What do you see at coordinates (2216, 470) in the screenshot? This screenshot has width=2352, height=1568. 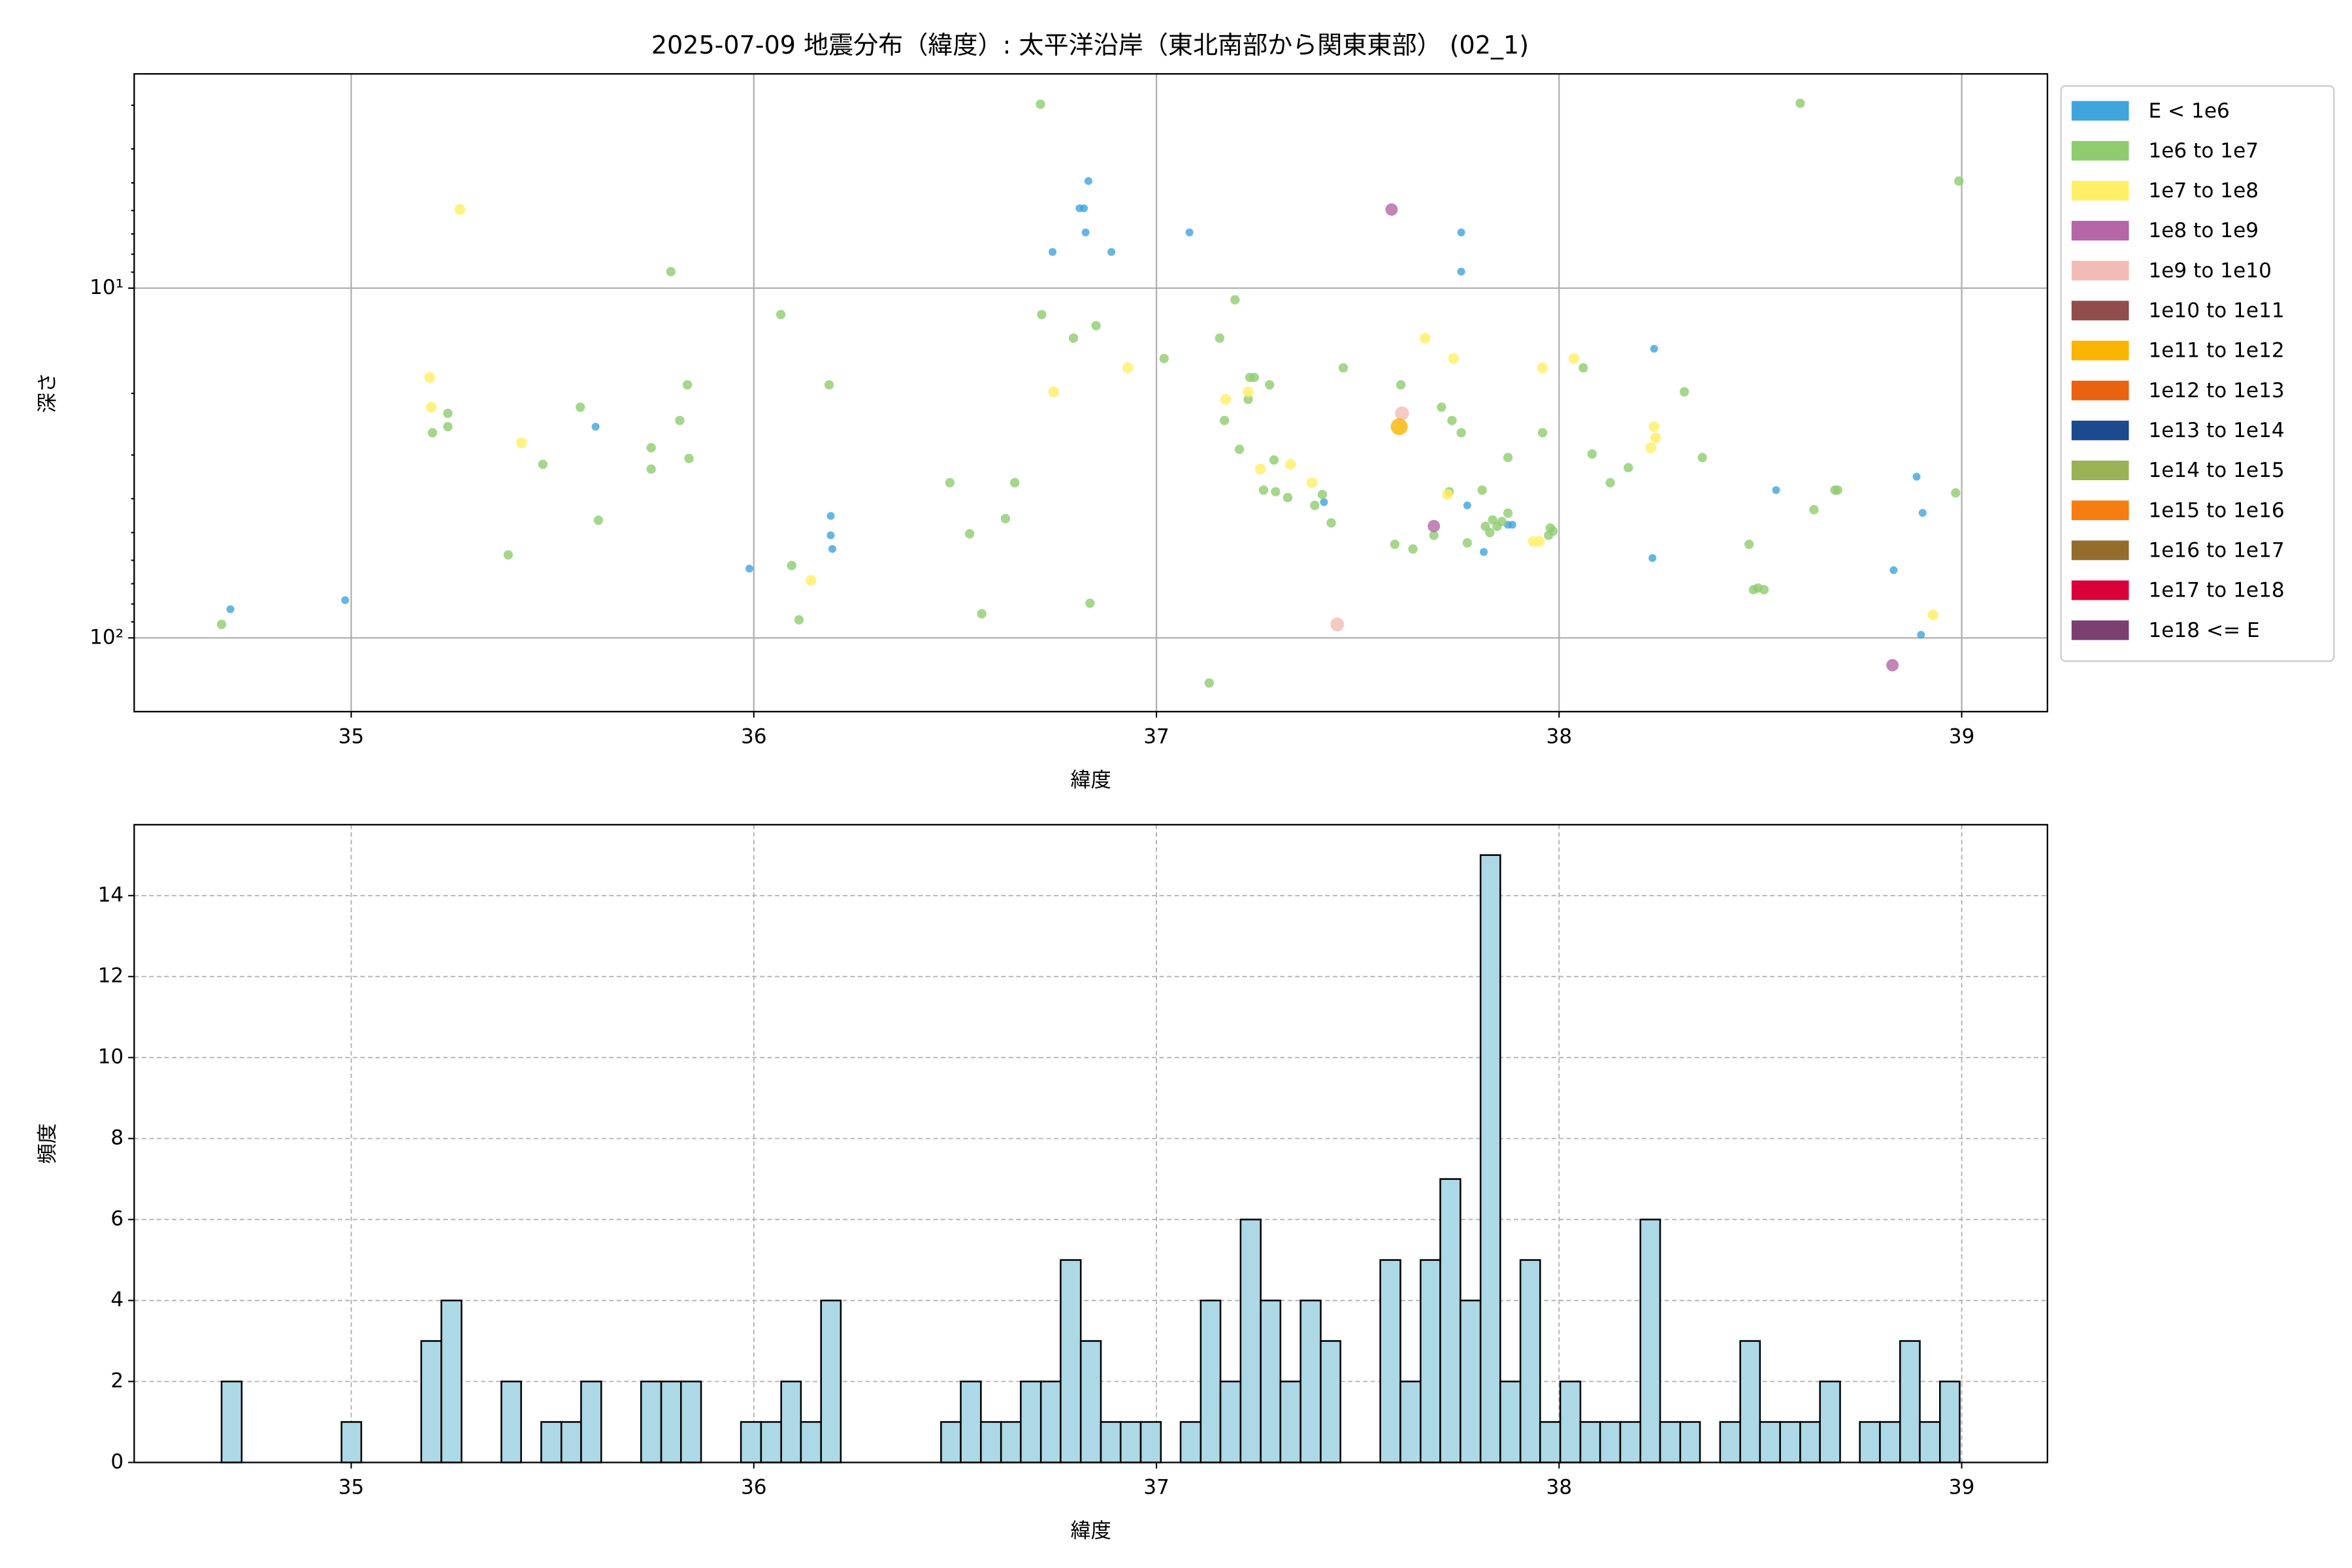 I see `legend-label: 1e14 to 1e15` at bounding box center [2216, 470].